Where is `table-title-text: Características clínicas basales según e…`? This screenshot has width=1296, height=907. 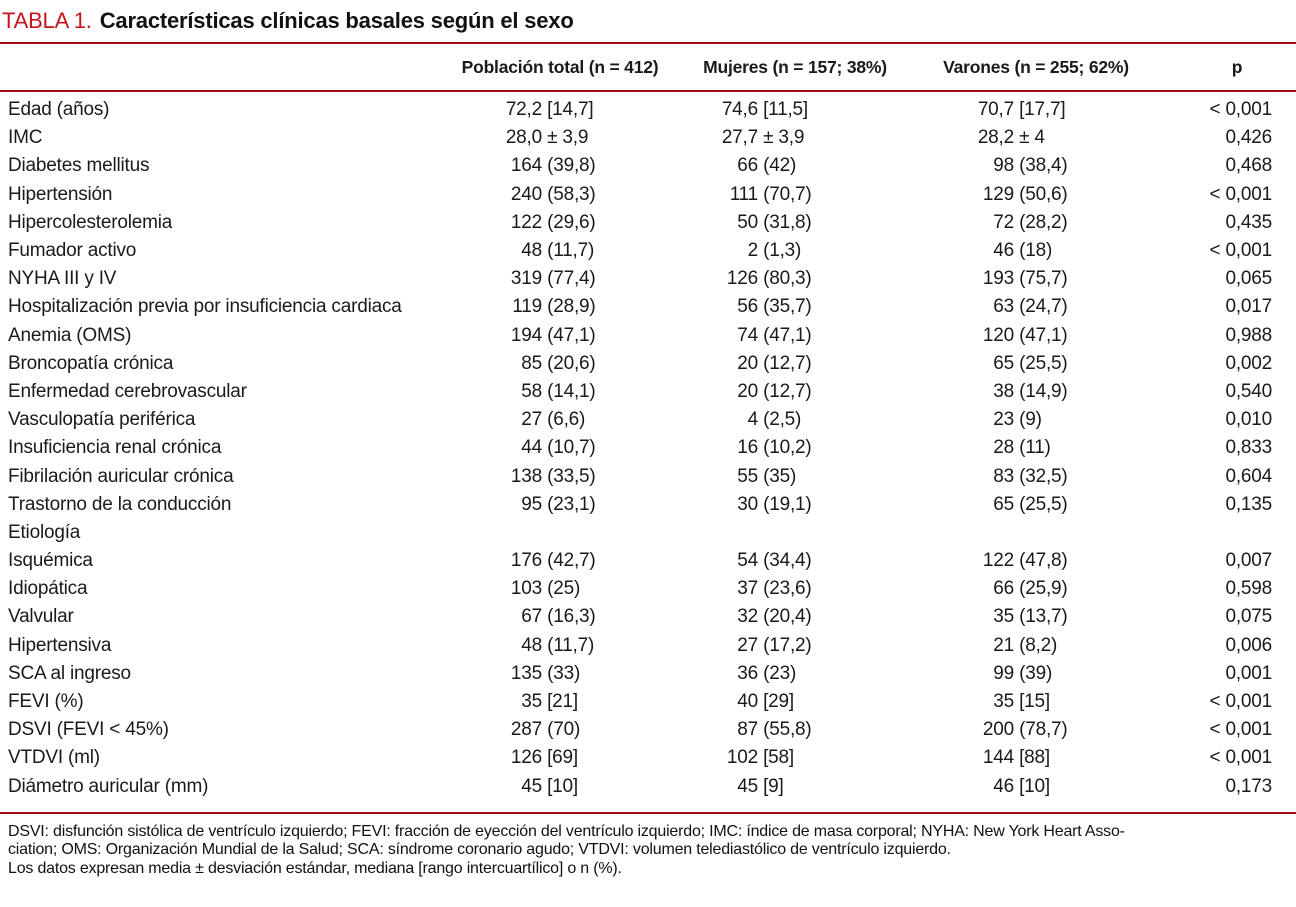 table-title-text: Características clínicas basales según e… is located at coordinates (336, 20).